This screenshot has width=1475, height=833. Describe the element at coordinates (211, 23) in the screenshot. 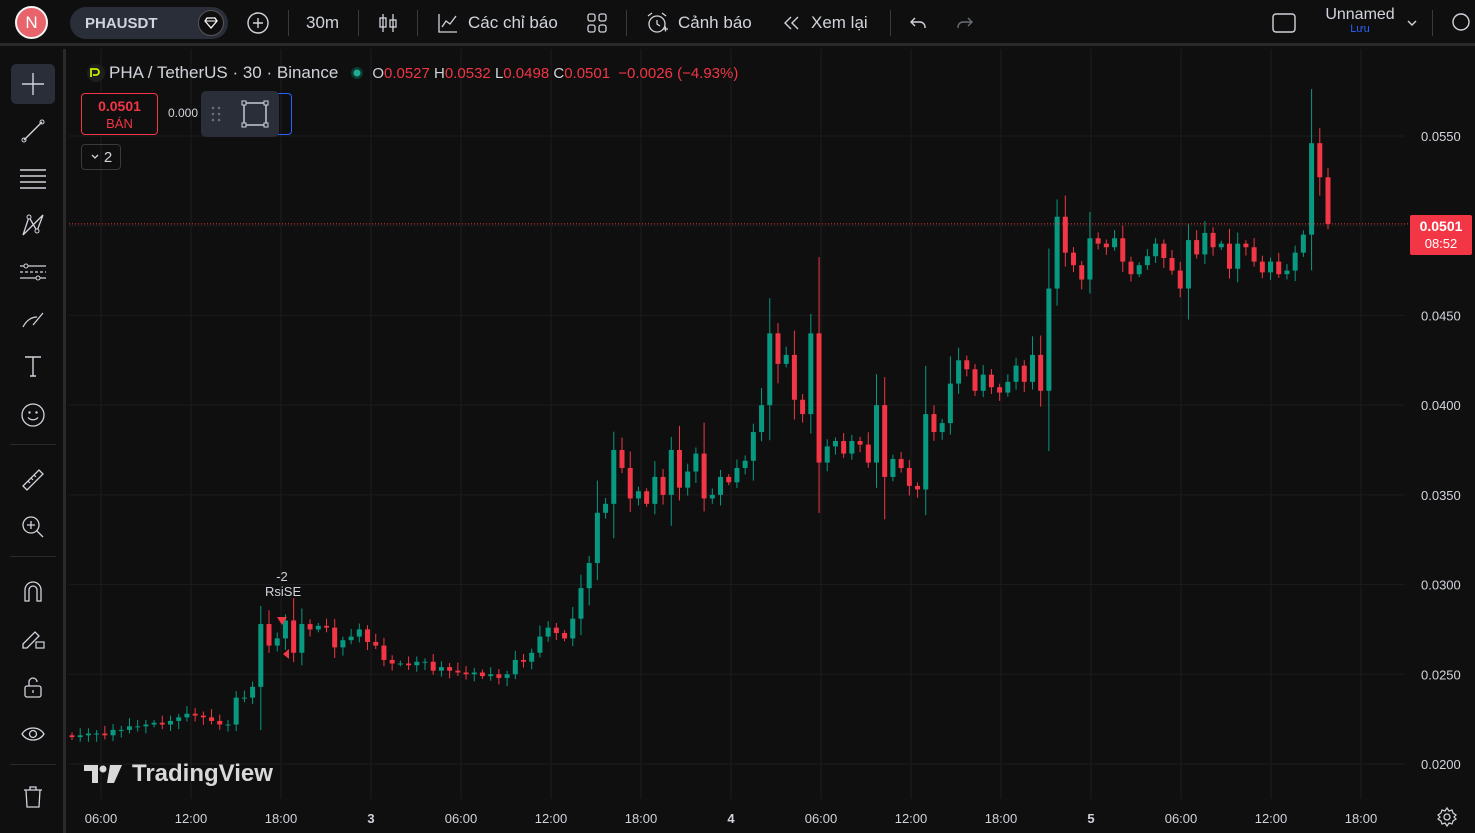

I see `diamond-icon` at that location.